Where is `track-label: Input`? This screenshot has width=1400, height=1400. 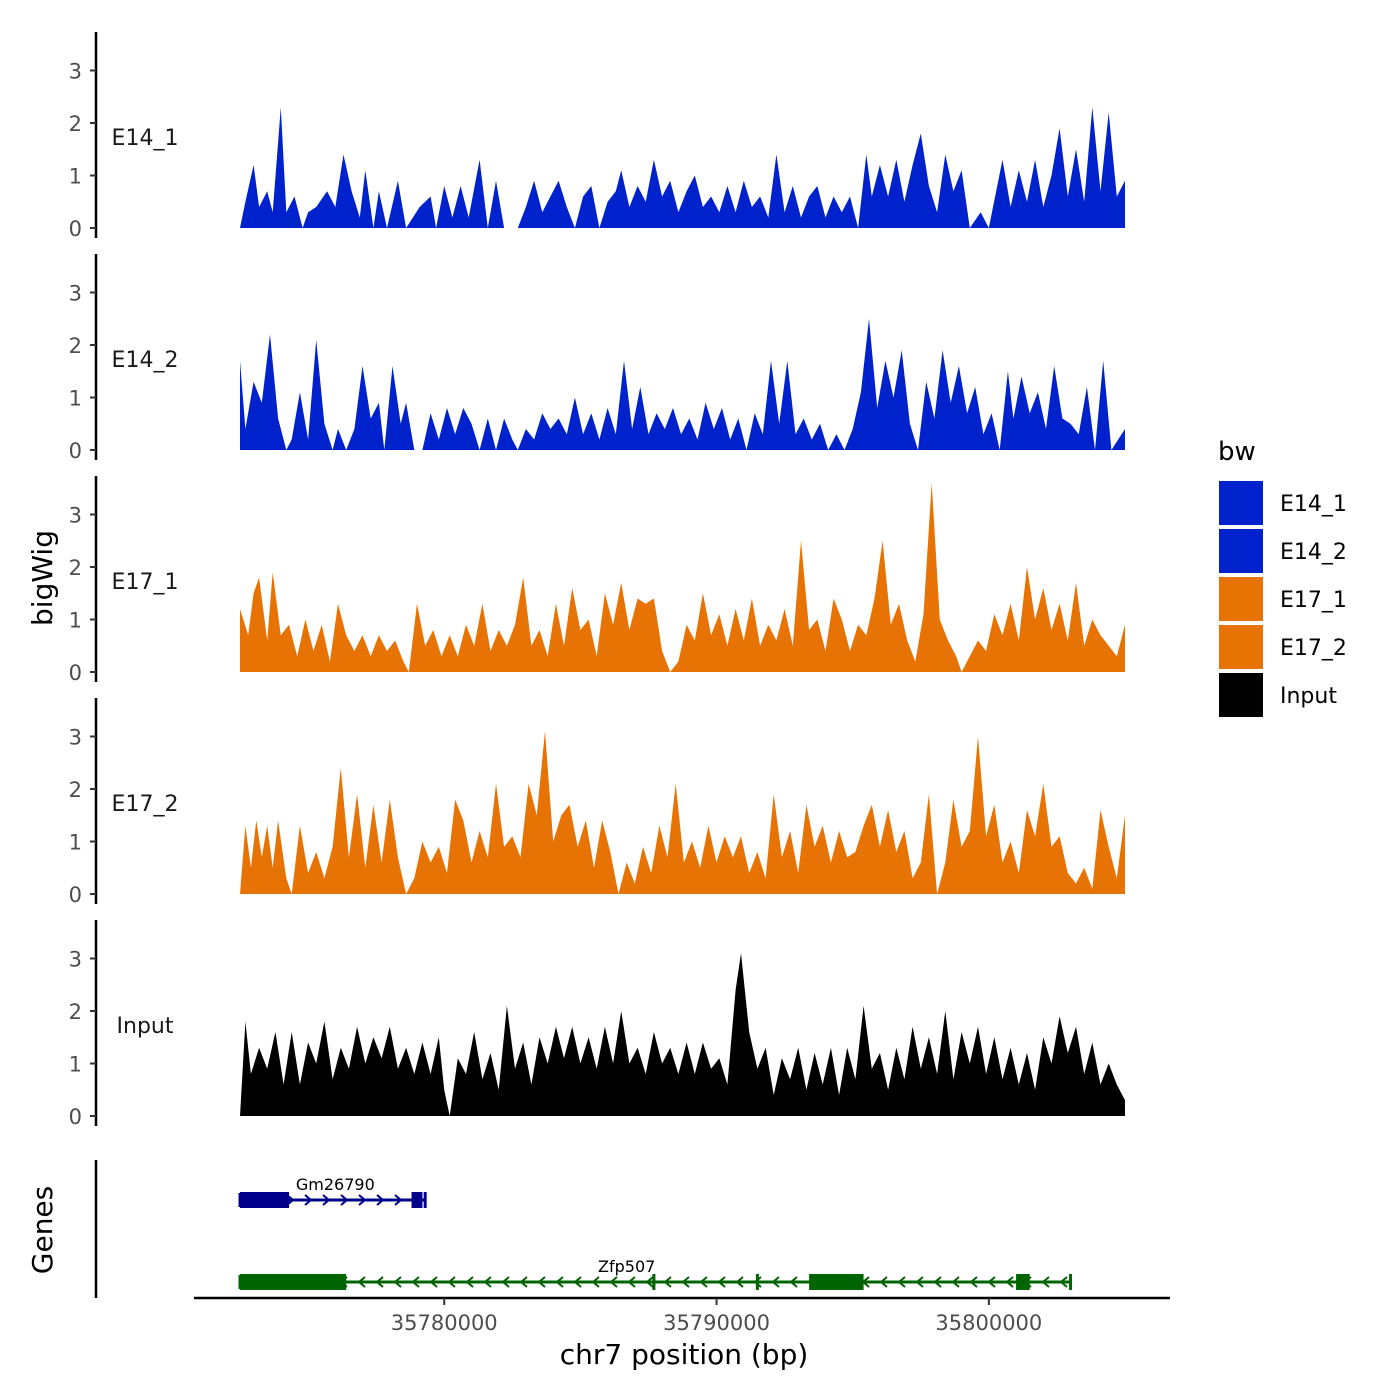 track-label: Input is located at coordinates (145, 1026).